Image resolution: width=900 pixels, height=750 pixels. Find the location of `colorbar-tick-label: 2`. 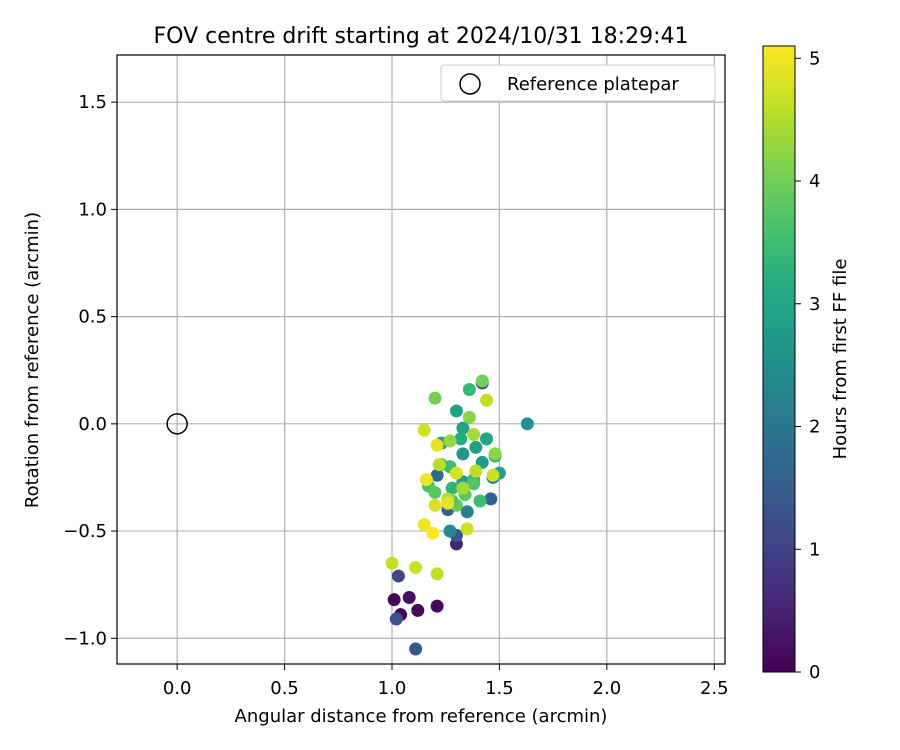

colorbar-tick-label: 2 is located at coordinates (814, 427).